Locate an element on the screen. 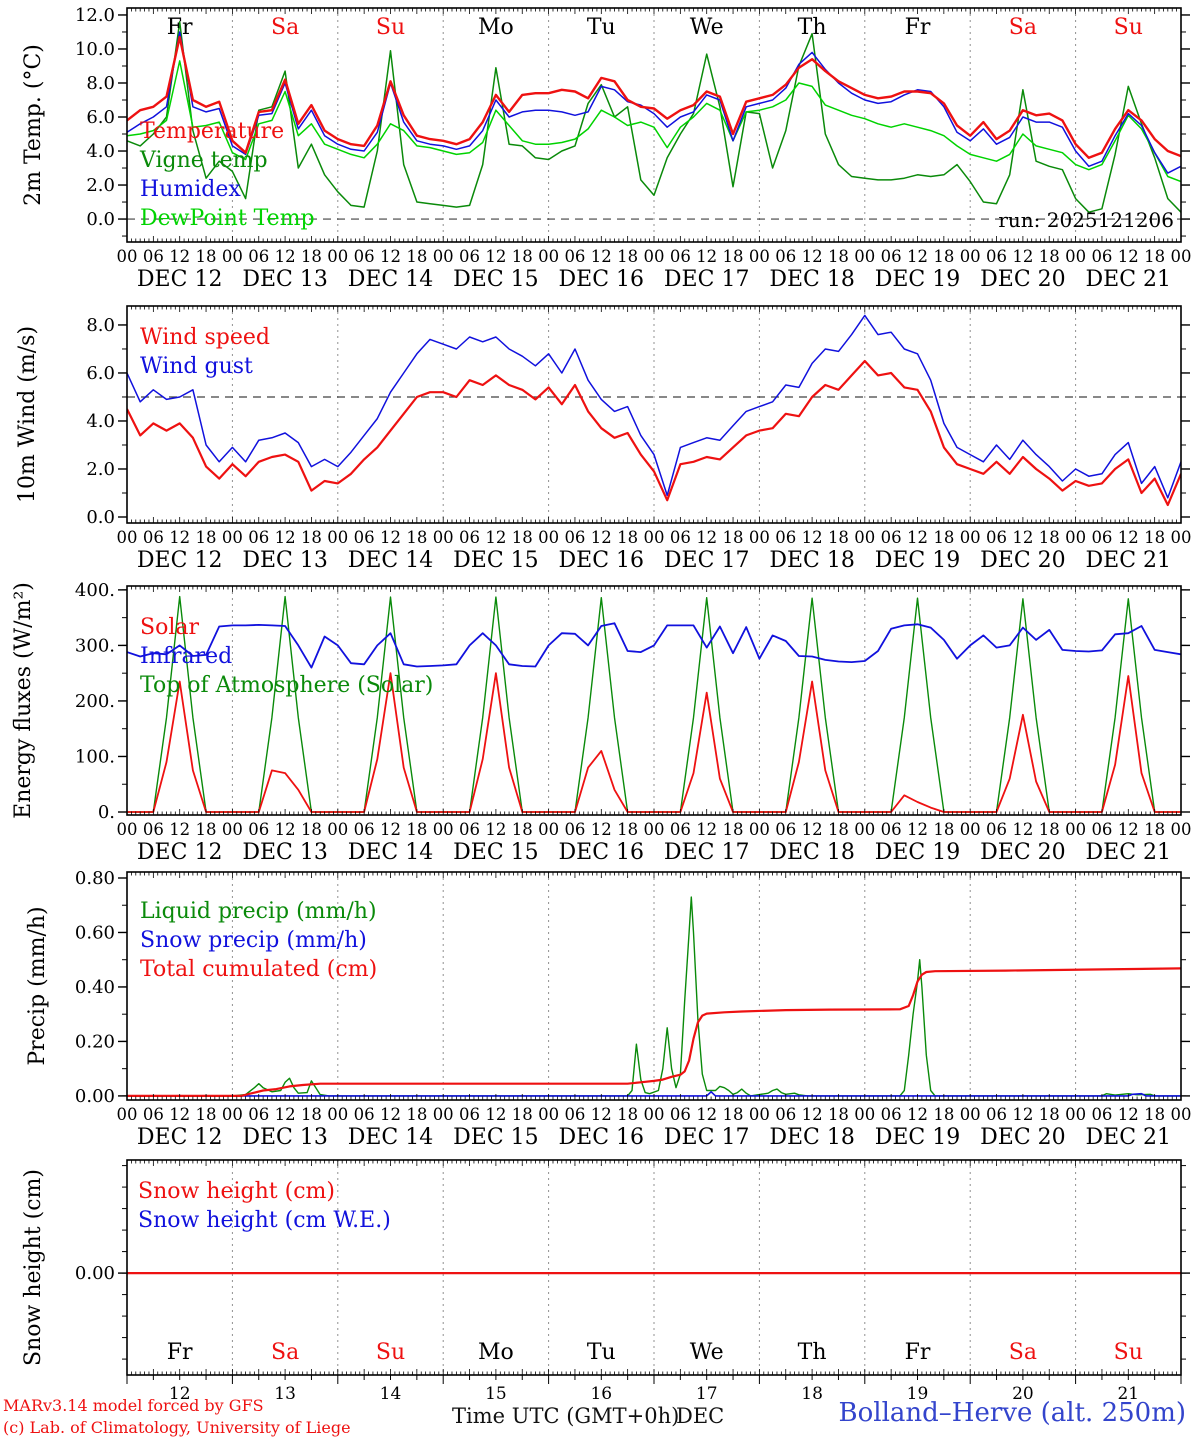  svg-text: DEC 19 is located at coordinates (918, 560).